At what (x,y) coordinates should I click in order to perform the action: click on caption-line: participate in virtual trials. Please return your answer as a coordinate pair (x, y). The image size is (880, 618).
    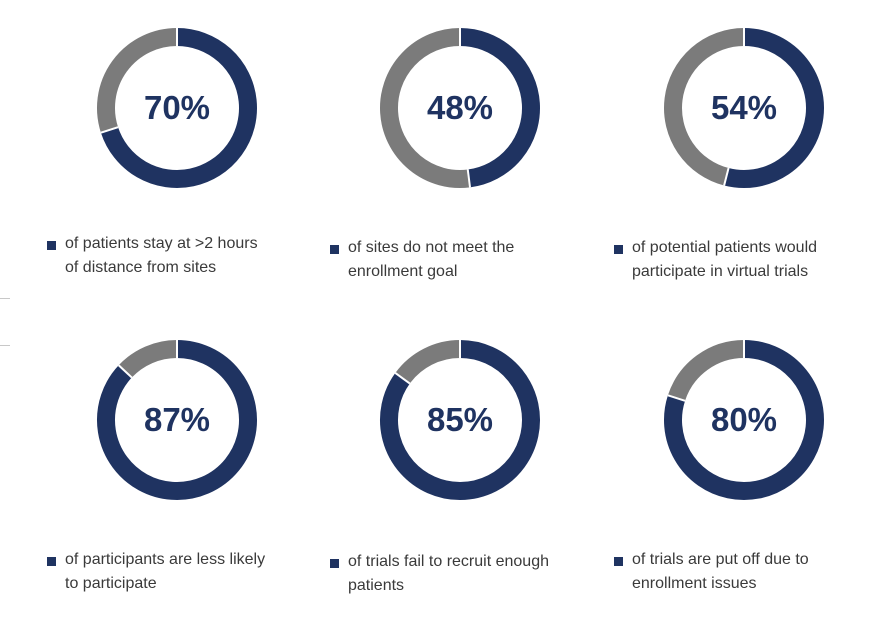
    Looking at the image, I should click on (720, 271).